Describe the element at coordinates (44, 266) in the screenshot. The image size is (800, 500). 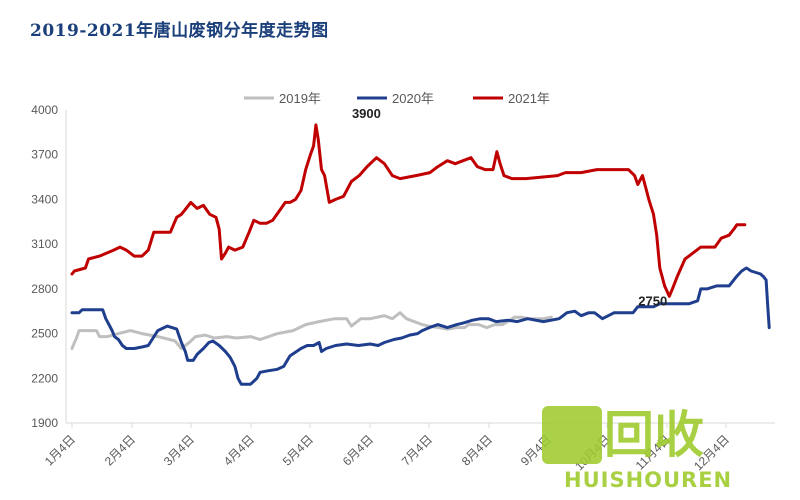
I see `y-tick-labels: 1900 2200 2500 2800 3100 3400 3700 4000` at that location.